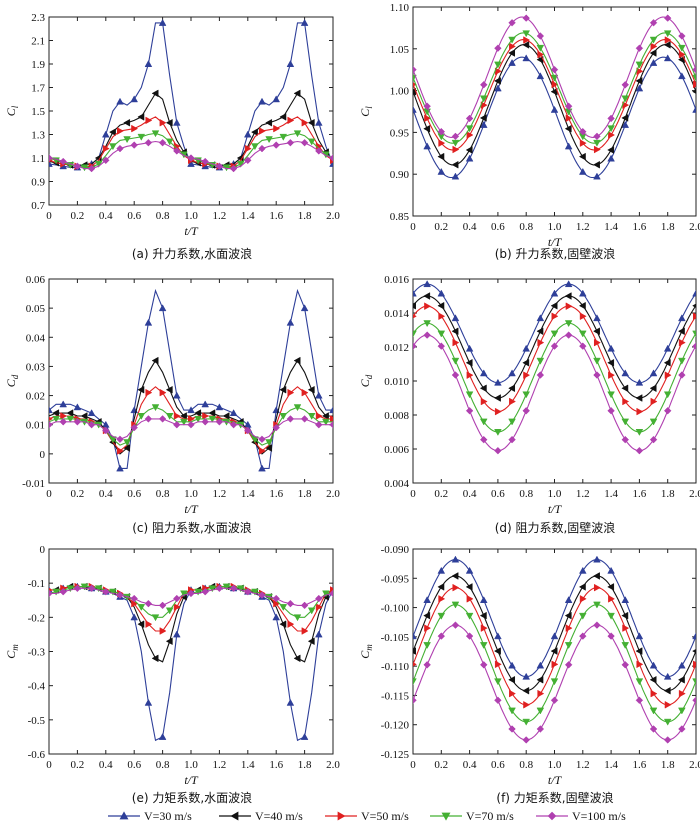  I want to click on y-tick-label: -0.5, so click(37, 721).